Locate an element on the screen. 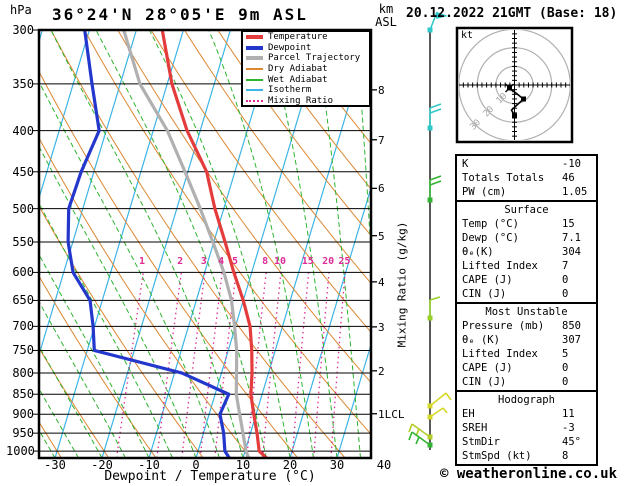 Image resolution: width=629 pixels, height=486 pixels. indices-row: Lifted Index 7 is located at coordinates (526, 266).